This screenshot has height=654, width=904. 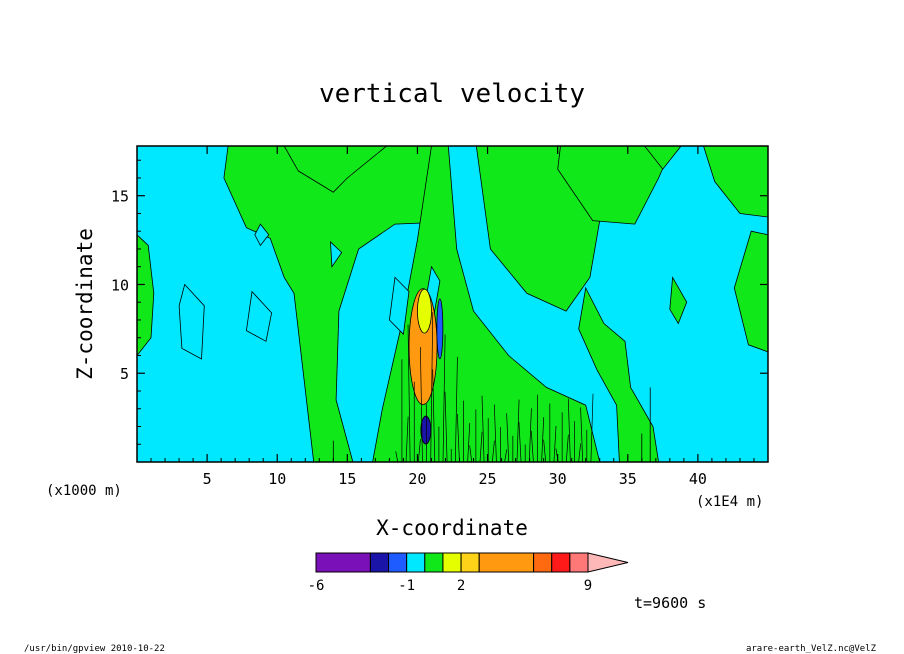 What do you see at coordinates (811, 649) in the screenshot?
I see `footer-right: arare-earth_VelZ.nc@VelZ` at bounding box center [811, 649].